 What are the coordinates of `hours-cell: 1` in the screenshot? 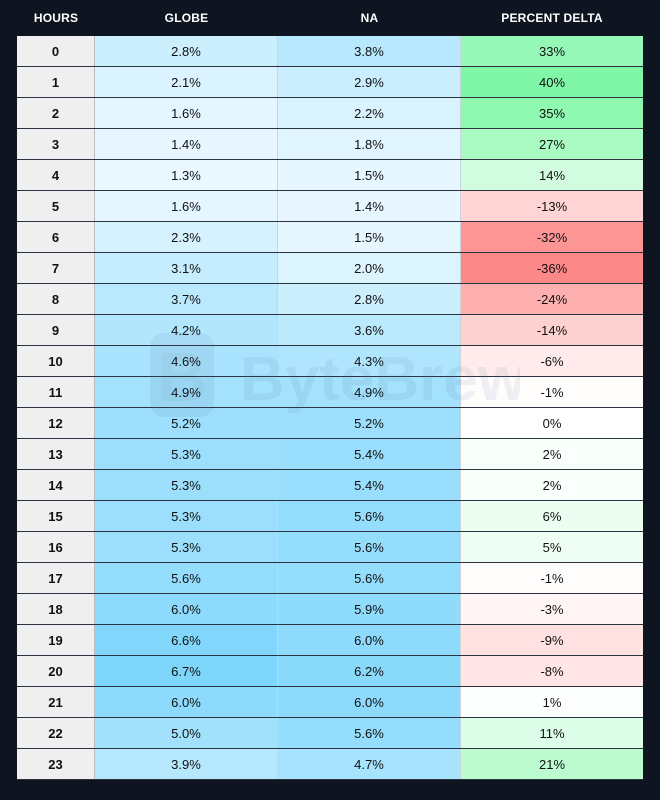 It's located at (56, 82).